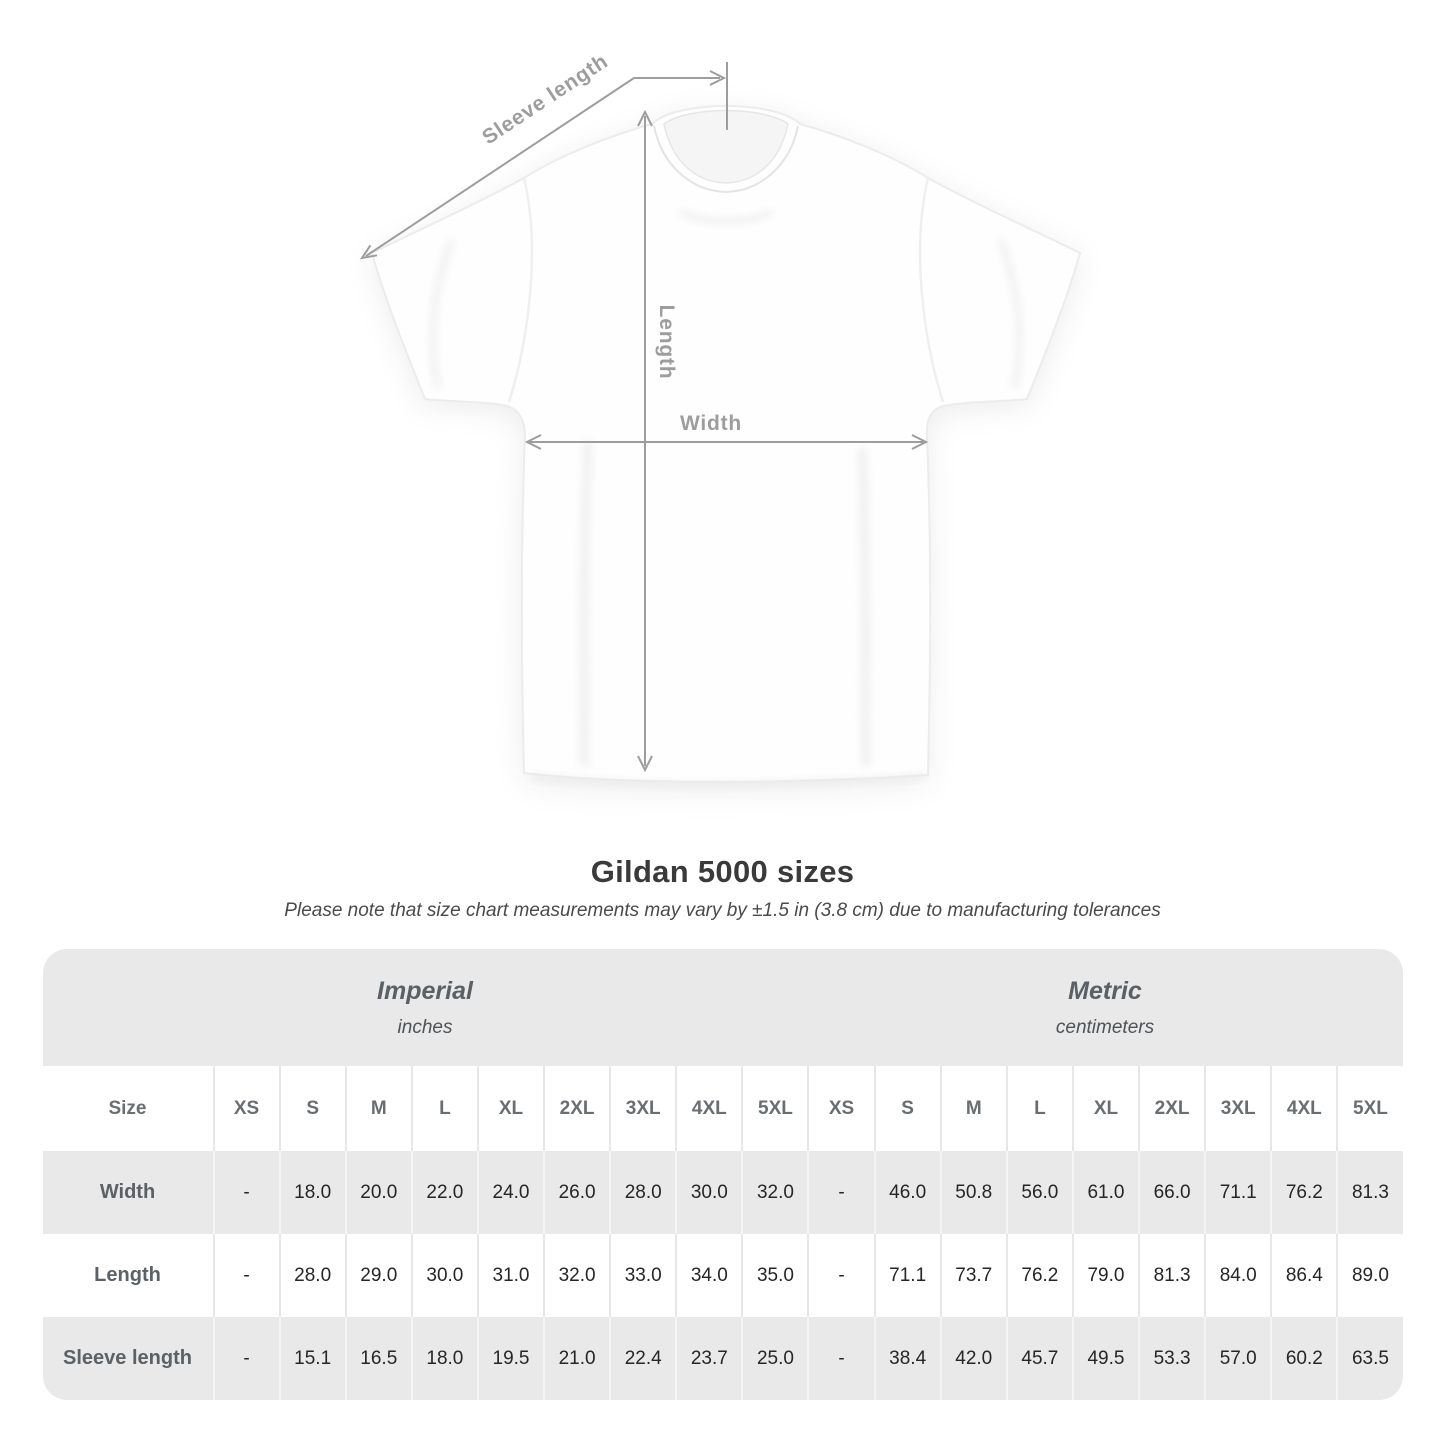 This screenshot has width=1445, height=1445. Describe the element at coordinates (377, 1275) in the screenshot. I see `measurement-cell: 29.0` at that location.